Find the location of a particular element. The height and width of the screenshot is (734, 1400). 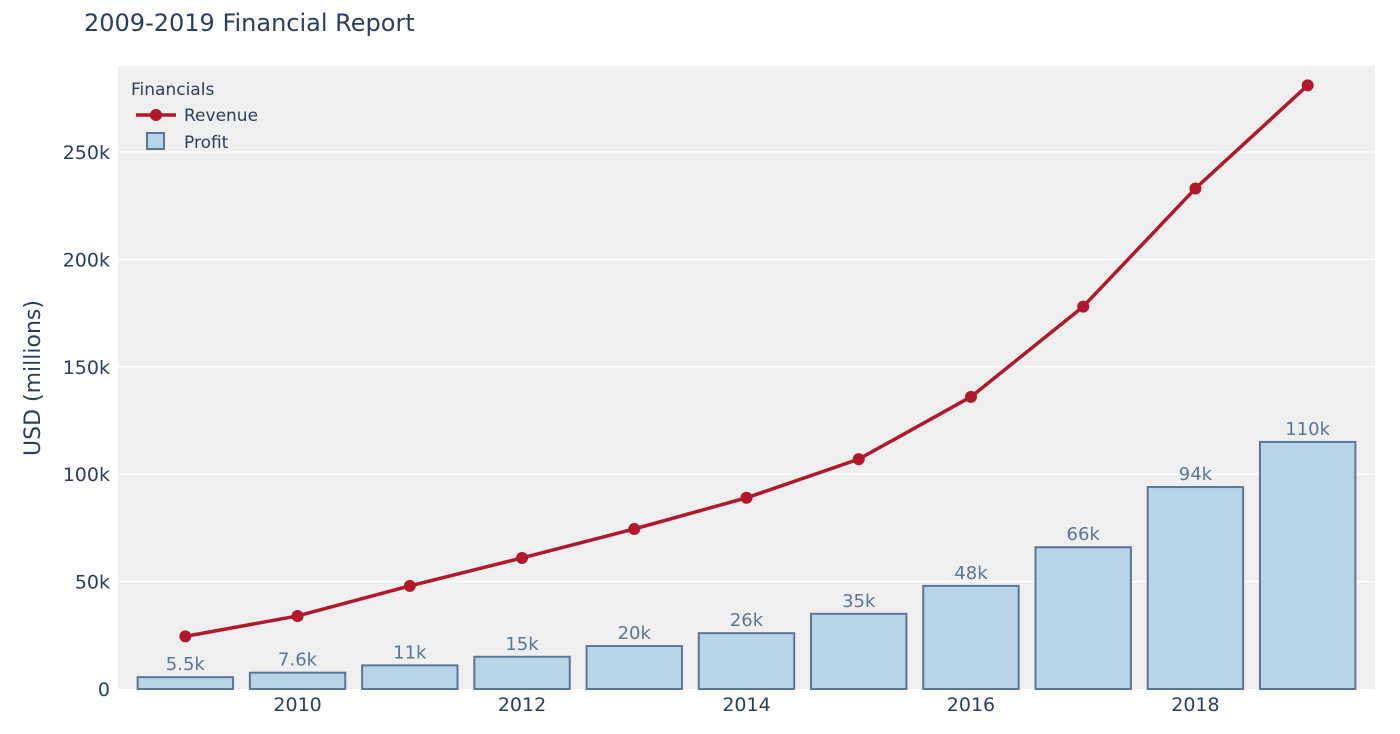

profit-bar-label: 94k is located at coordinates (1196, 474).